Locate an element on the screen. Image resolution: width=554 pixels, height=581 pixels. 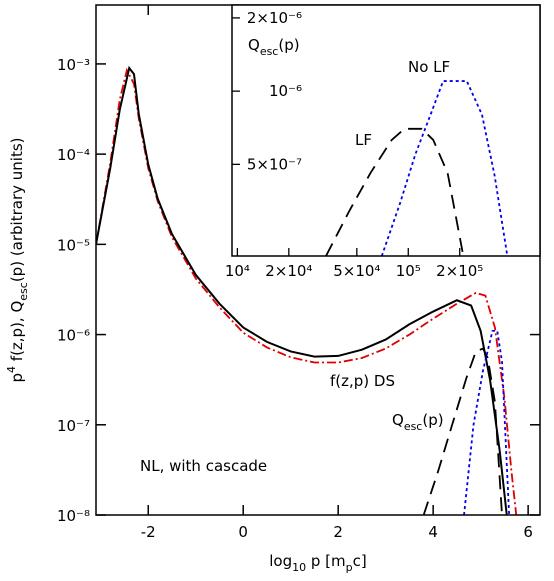
annotation-part: NL, with cascade is located at coordinates (203, 466).